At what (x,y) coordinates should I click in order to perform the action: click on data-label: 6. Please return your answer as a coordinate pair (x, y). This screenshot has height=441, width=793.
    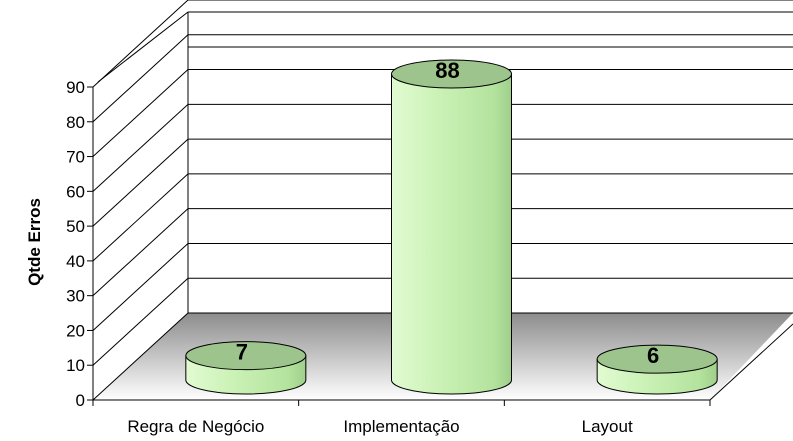
    Looking at the image, I should click on (653, 355).